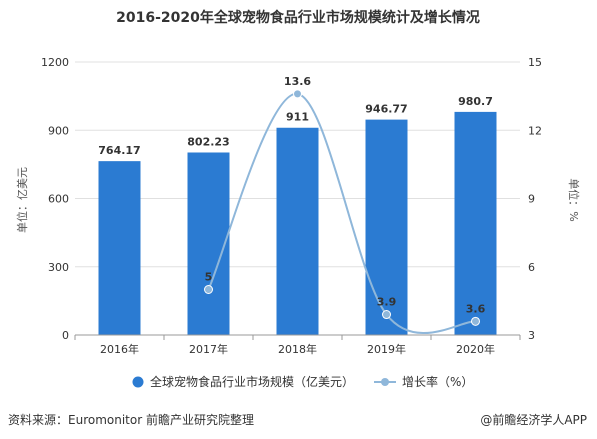  Describe the element at coordinates (58, 130) in the screenshot. I see `left-tick-label: 900` at that location.